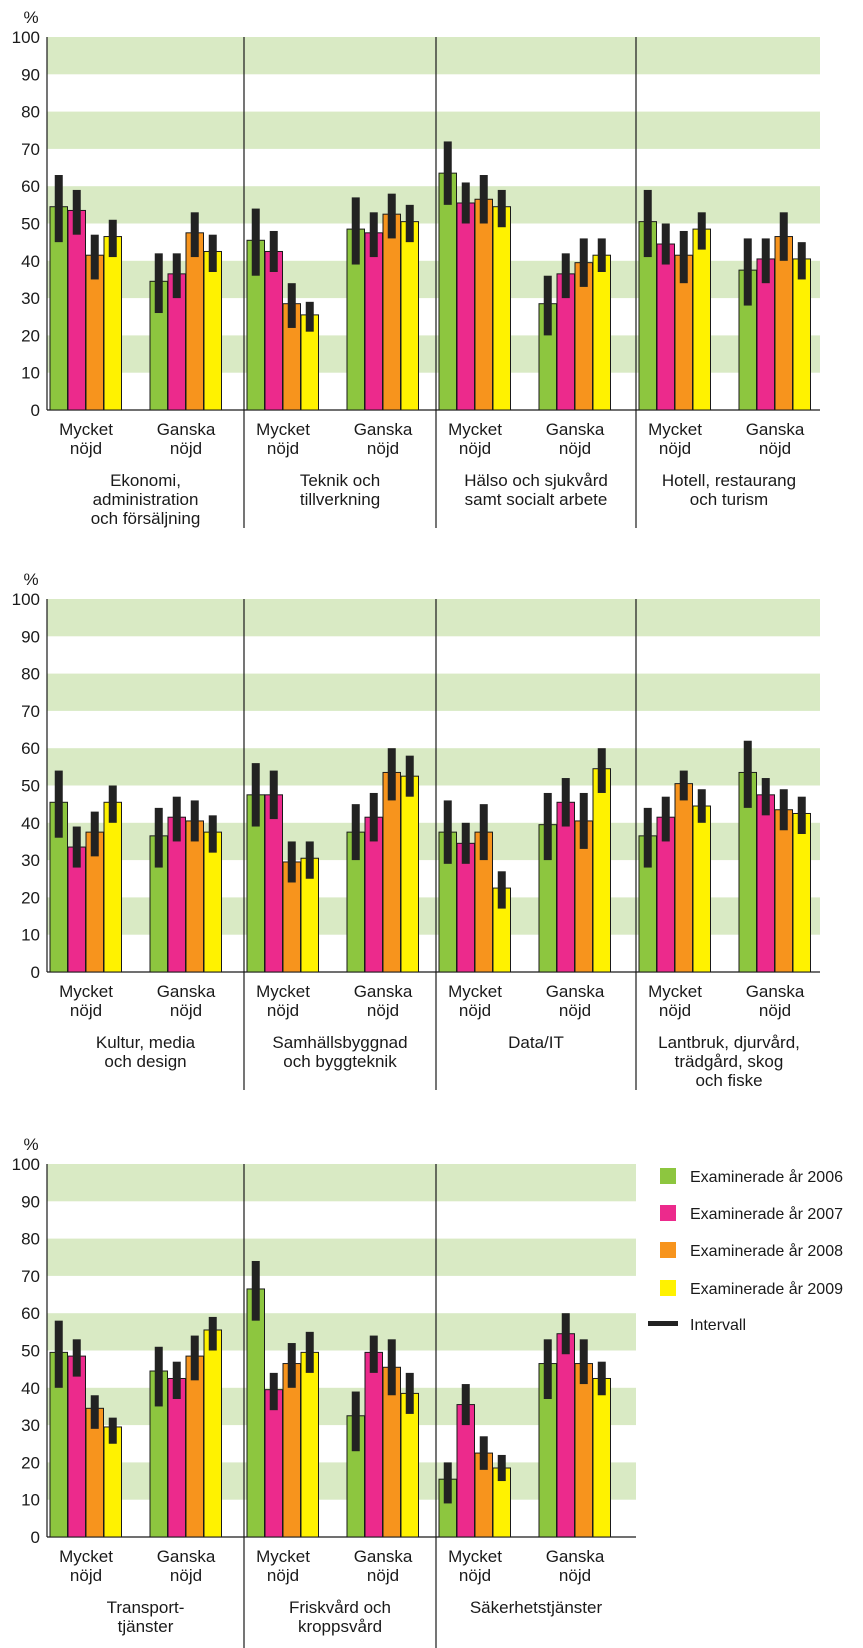  I want to click on group-label: och byggteknik, so click(340, 1061).